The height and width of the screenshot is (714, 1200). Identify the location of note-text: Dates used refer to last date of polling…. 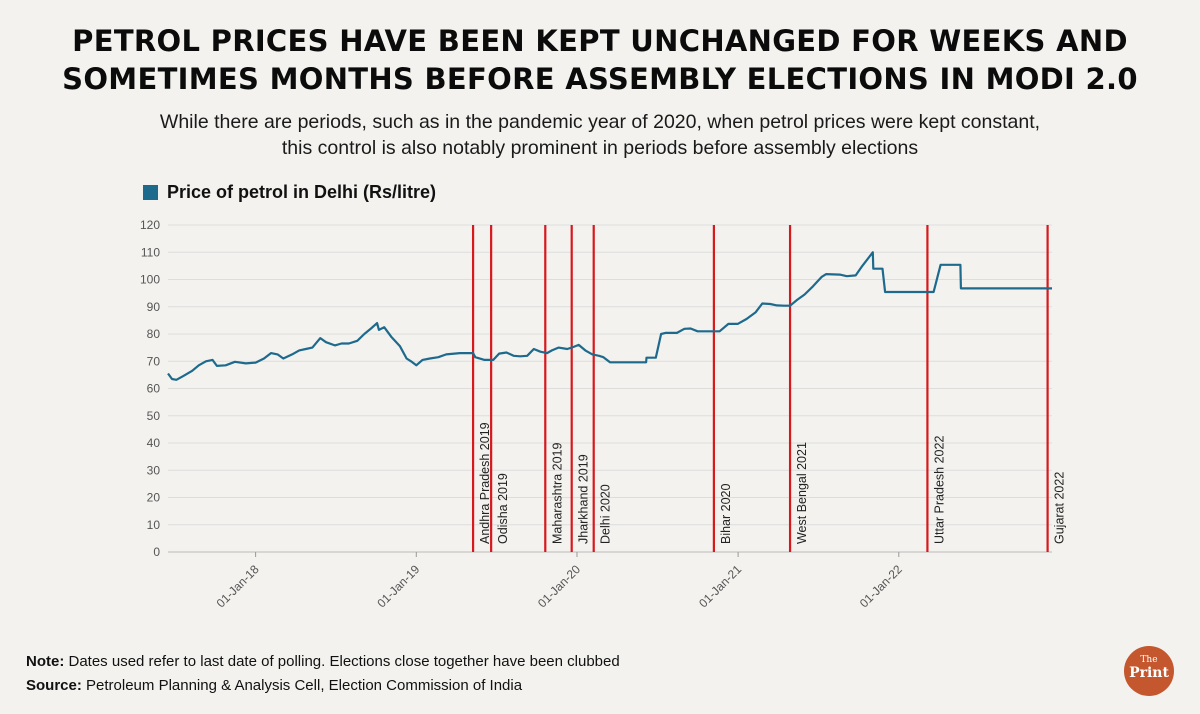
(344, 661).